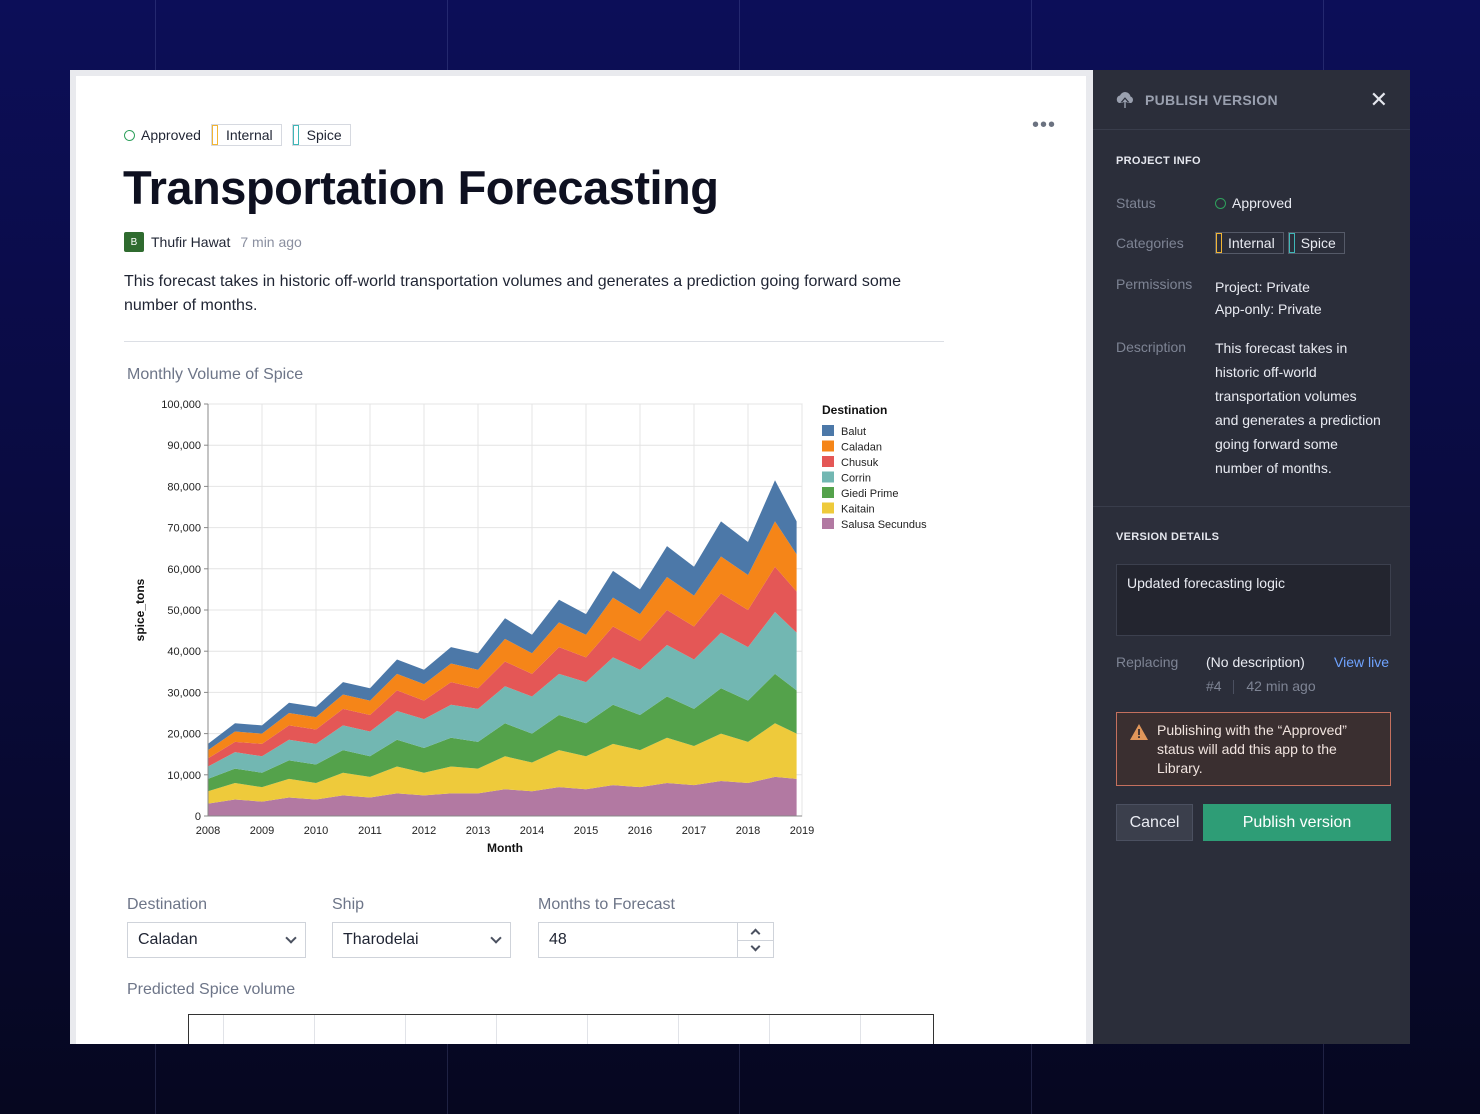  I want to click on page-title: Transportation Forecasting, so click(421, 187).